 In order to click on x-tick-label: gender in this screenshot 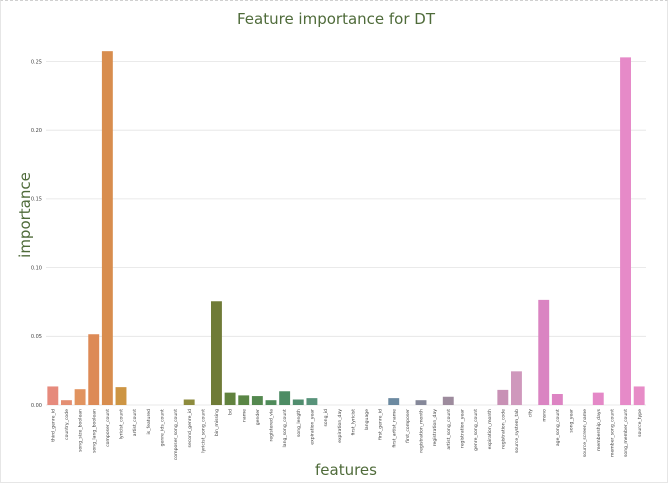, I will do `click(258, 417)`.